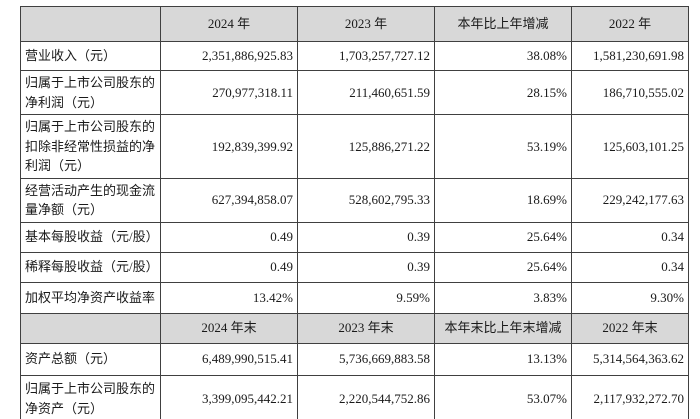 Image resolution: width=700 pixels, height=419 pixels. I want to click on header-2024-year-end: 2024 年末, so click(229, 328).